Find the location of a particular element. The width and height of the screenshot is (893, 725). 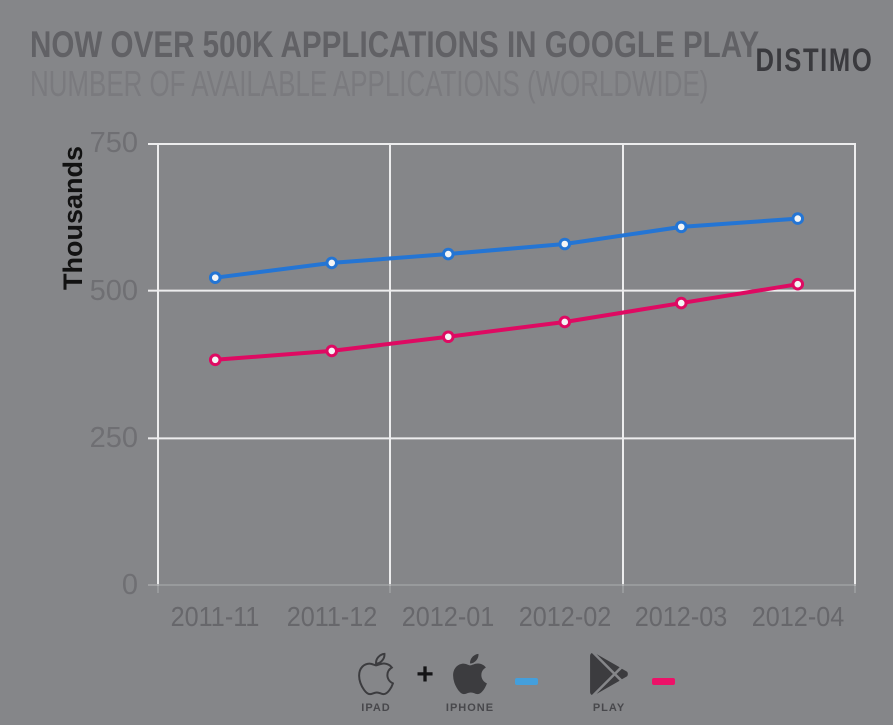

x-tick-label: 2011-12 is located at coordinates (332, 616).